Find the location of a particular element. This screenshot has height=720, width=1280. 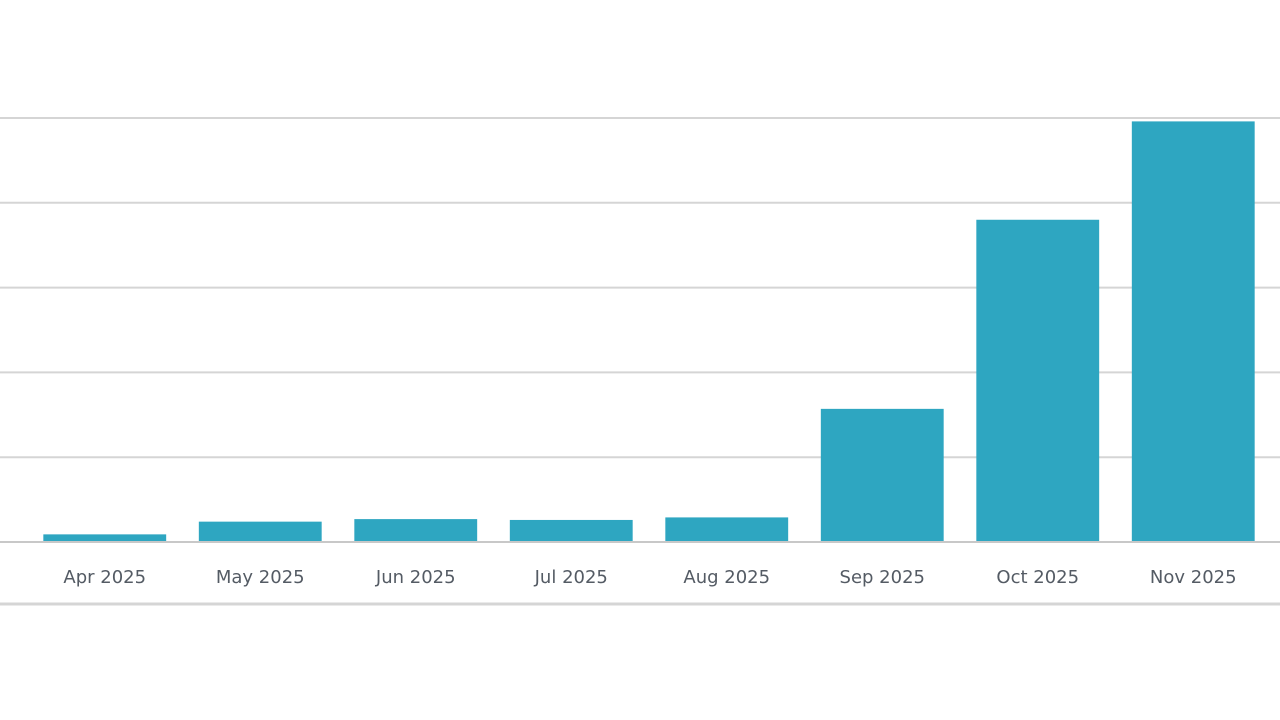

x-tick-label: Jun 2025 is located at coordinates (415, 577).